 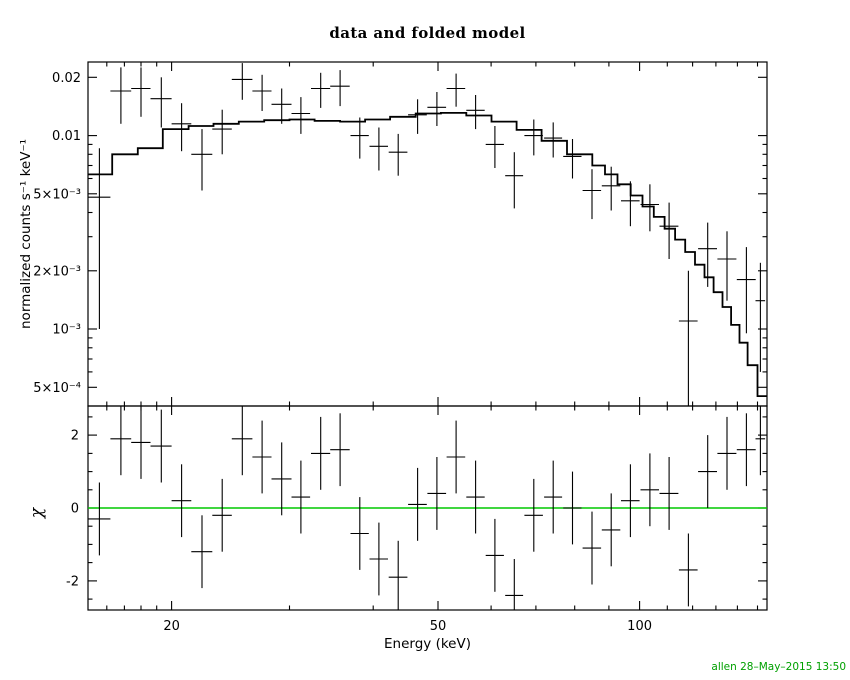 I want to click on x-tick-label: 50, so click(x=438, y=626).